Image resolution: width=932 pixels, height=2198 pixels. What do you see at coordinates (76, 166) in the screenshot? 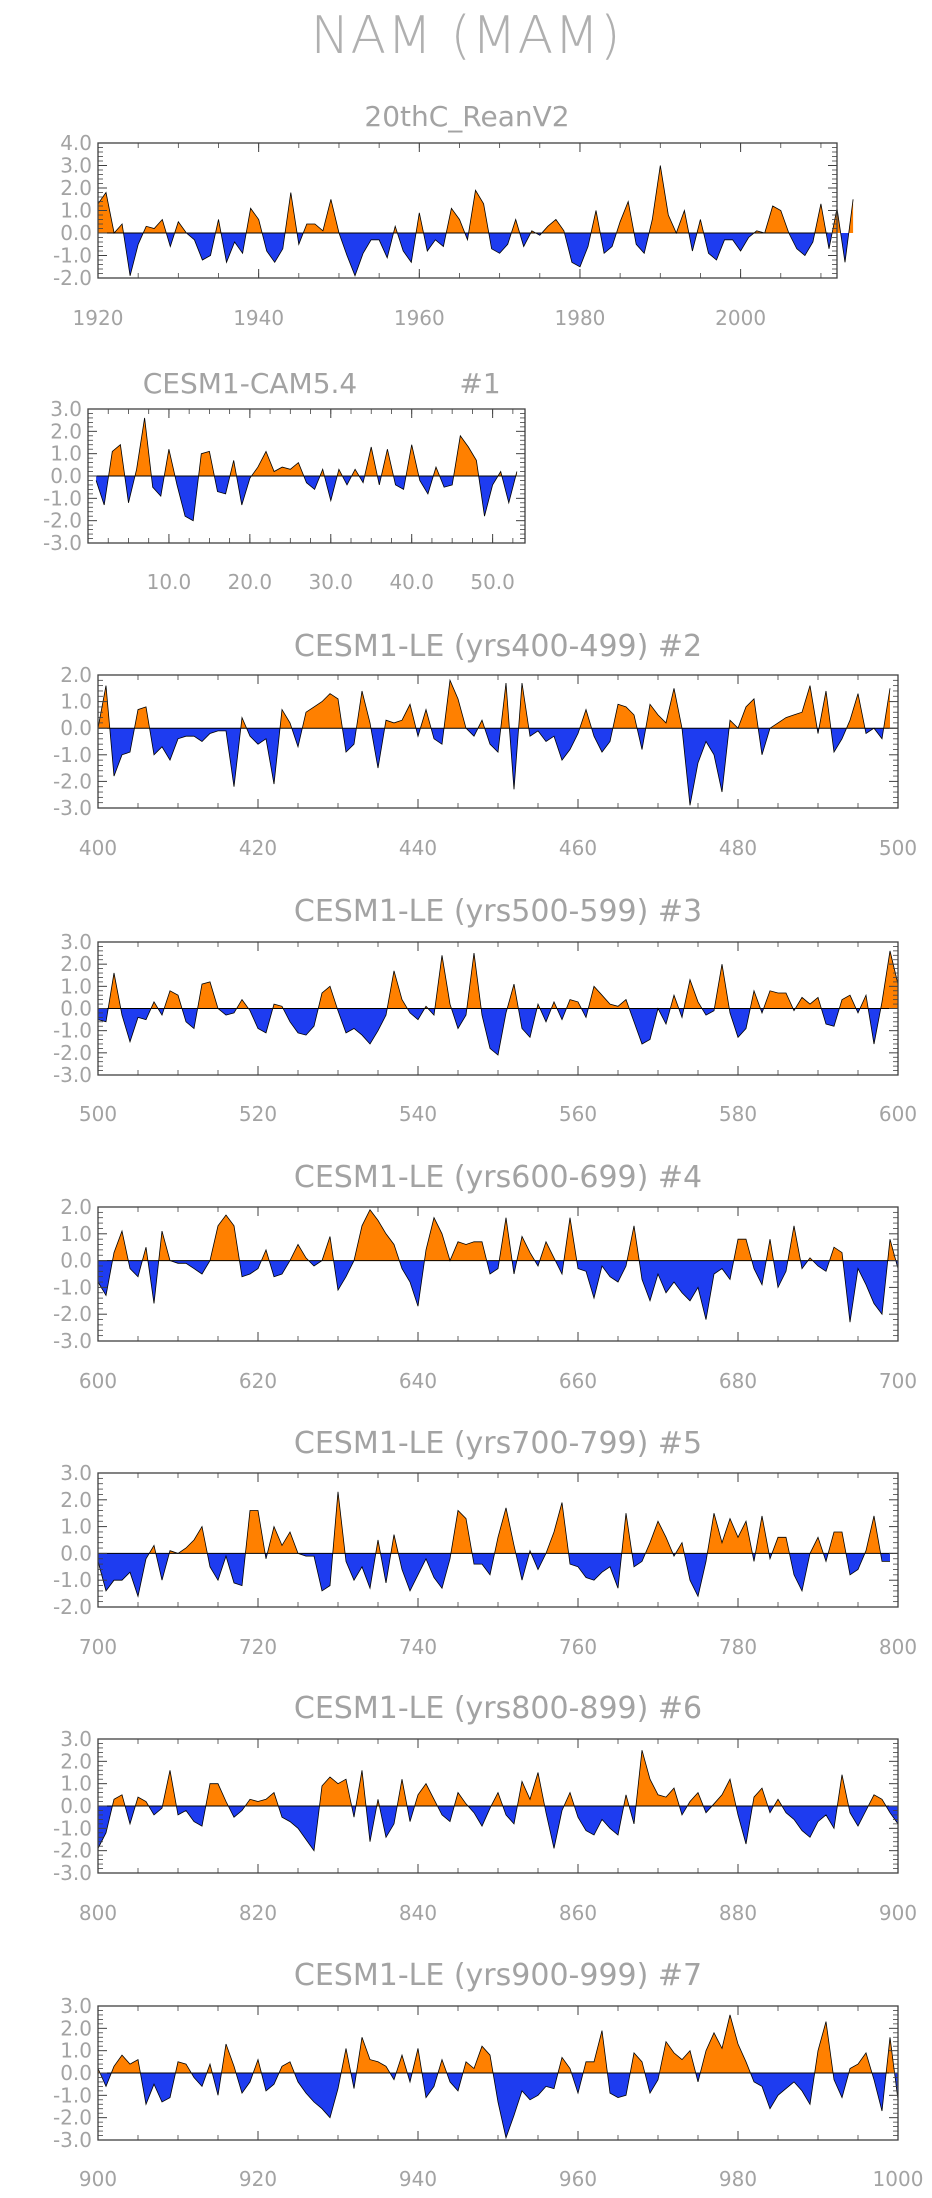
I see `y-tick-label: 3.0` at bounding box center [76, 166].